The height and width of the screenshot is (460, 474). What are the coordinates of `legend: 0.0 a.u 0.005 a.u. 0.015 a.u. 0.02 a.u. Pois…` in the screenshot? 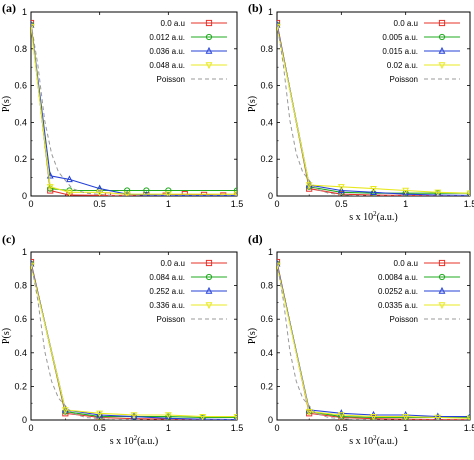 It's located at (421, 51).